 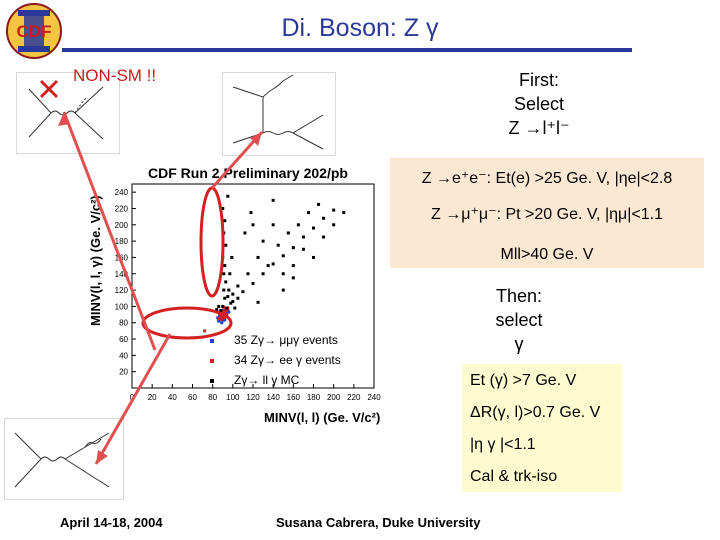 I want to click on slide-title: Di. Boson: Z γ, so click(x=360, y=28).